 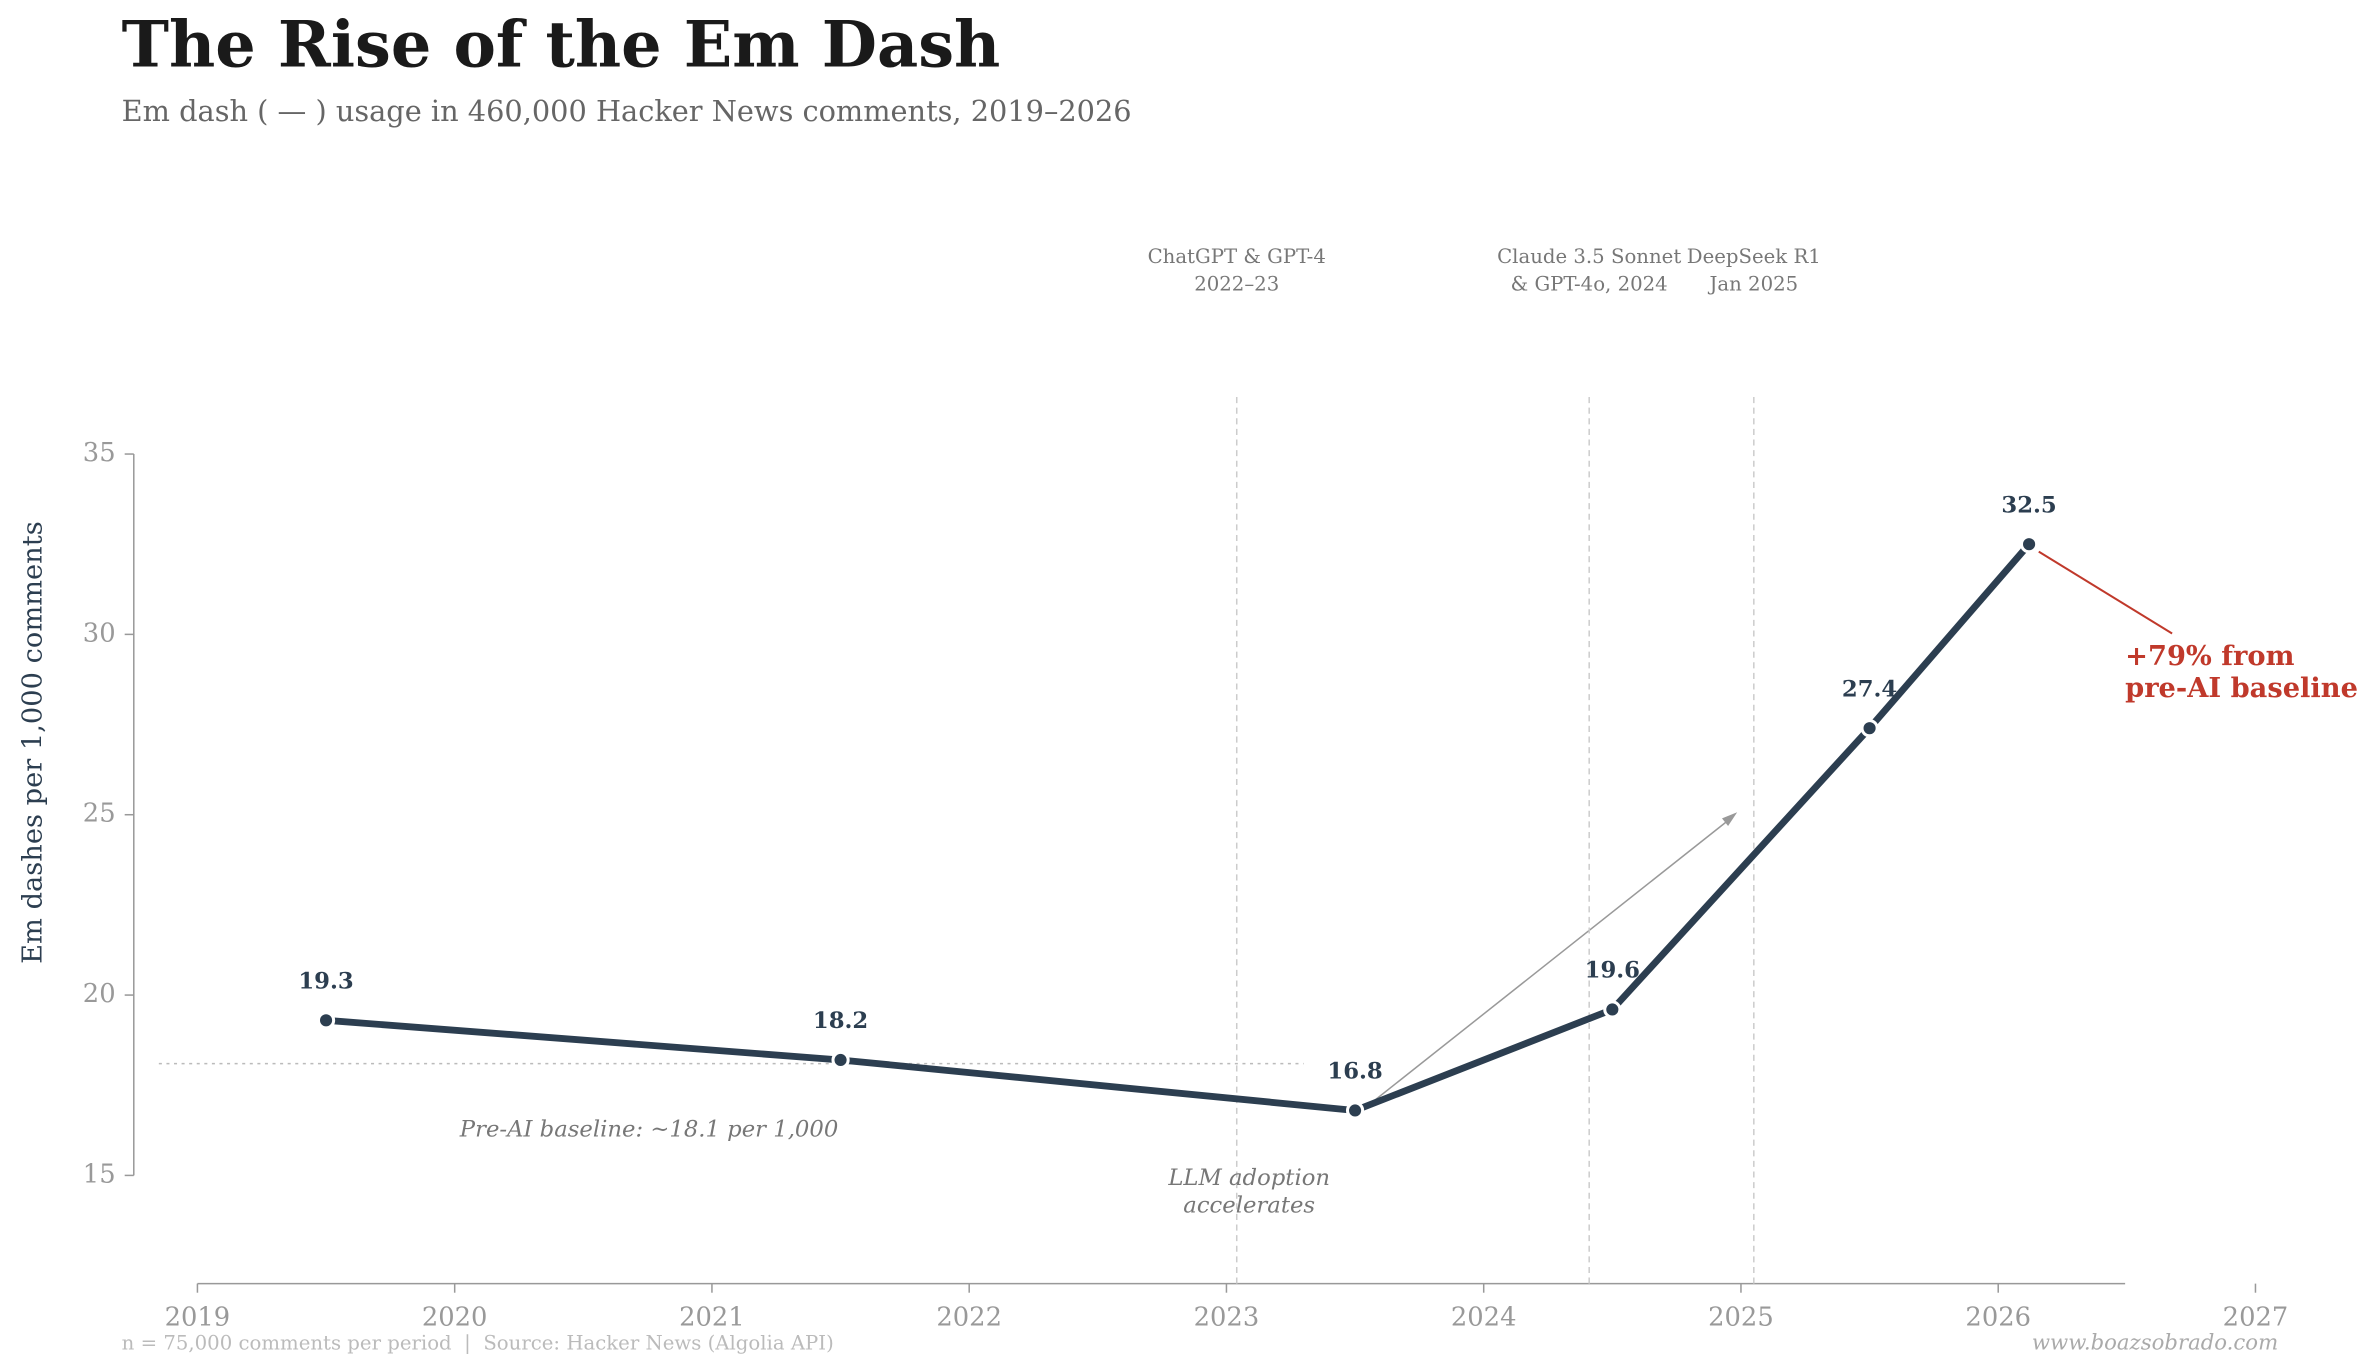 What do you see at coordinates (2155, 1343) in the screenshot?
I see `credit: www.boazsobrado.com` at bounding box center [2155, 1343].